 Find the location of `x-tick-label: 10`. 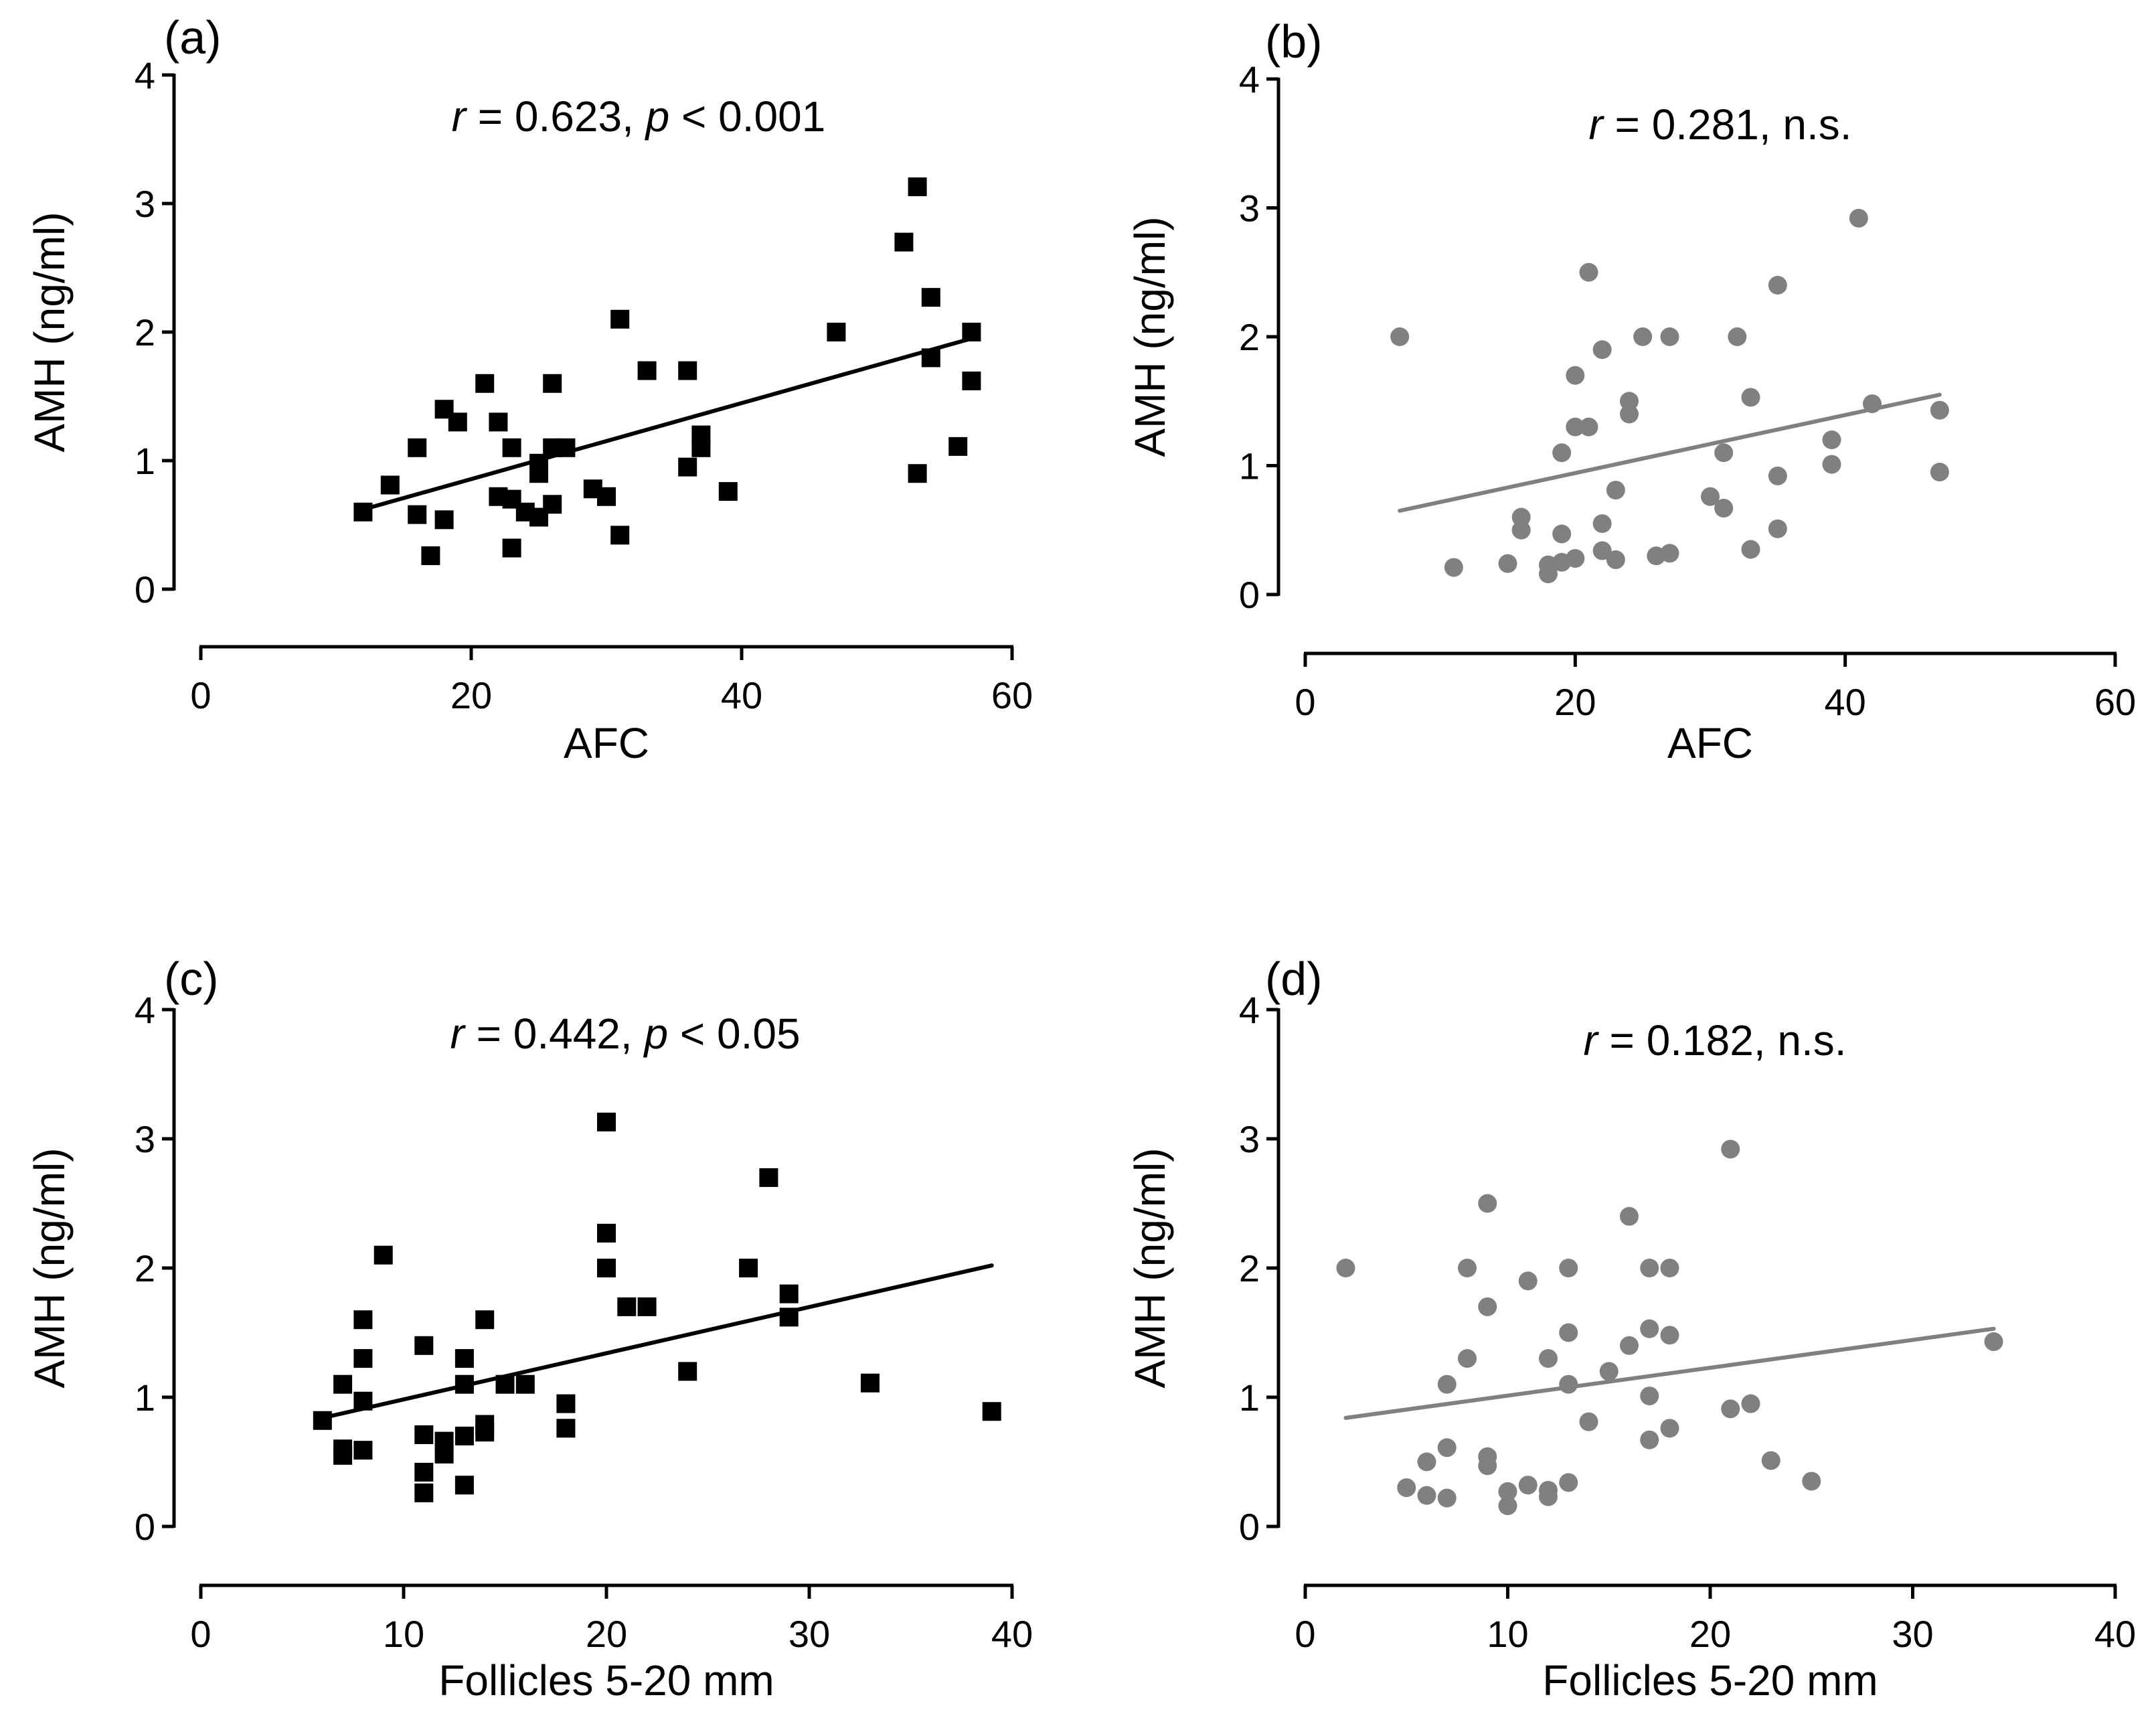

x-tick-label: 10 is located at coordinates (403, 1634).